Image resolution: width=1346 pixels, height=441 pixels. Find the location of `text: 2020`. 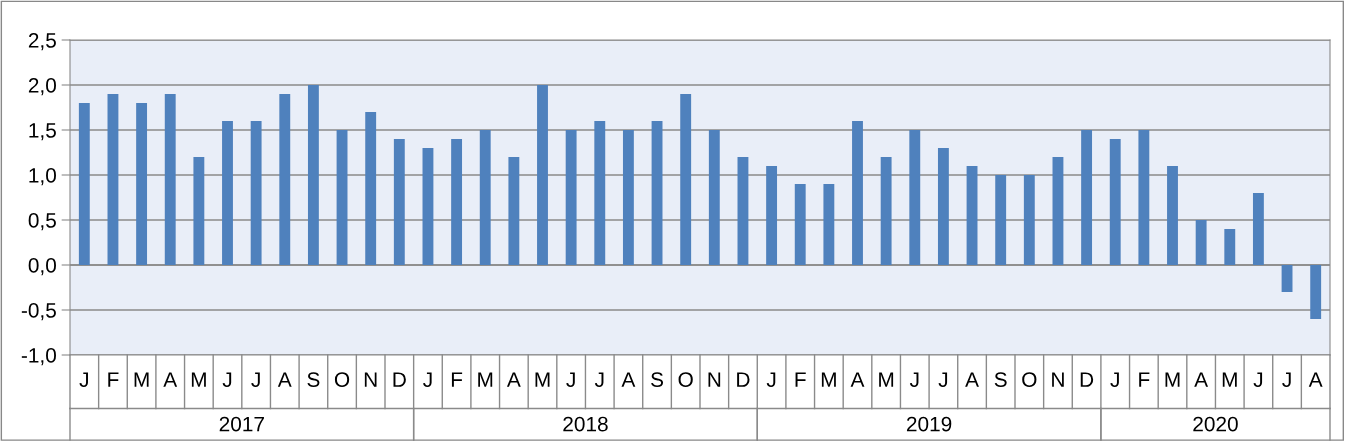

text: 2020 is located at coordinates (1215, 424).